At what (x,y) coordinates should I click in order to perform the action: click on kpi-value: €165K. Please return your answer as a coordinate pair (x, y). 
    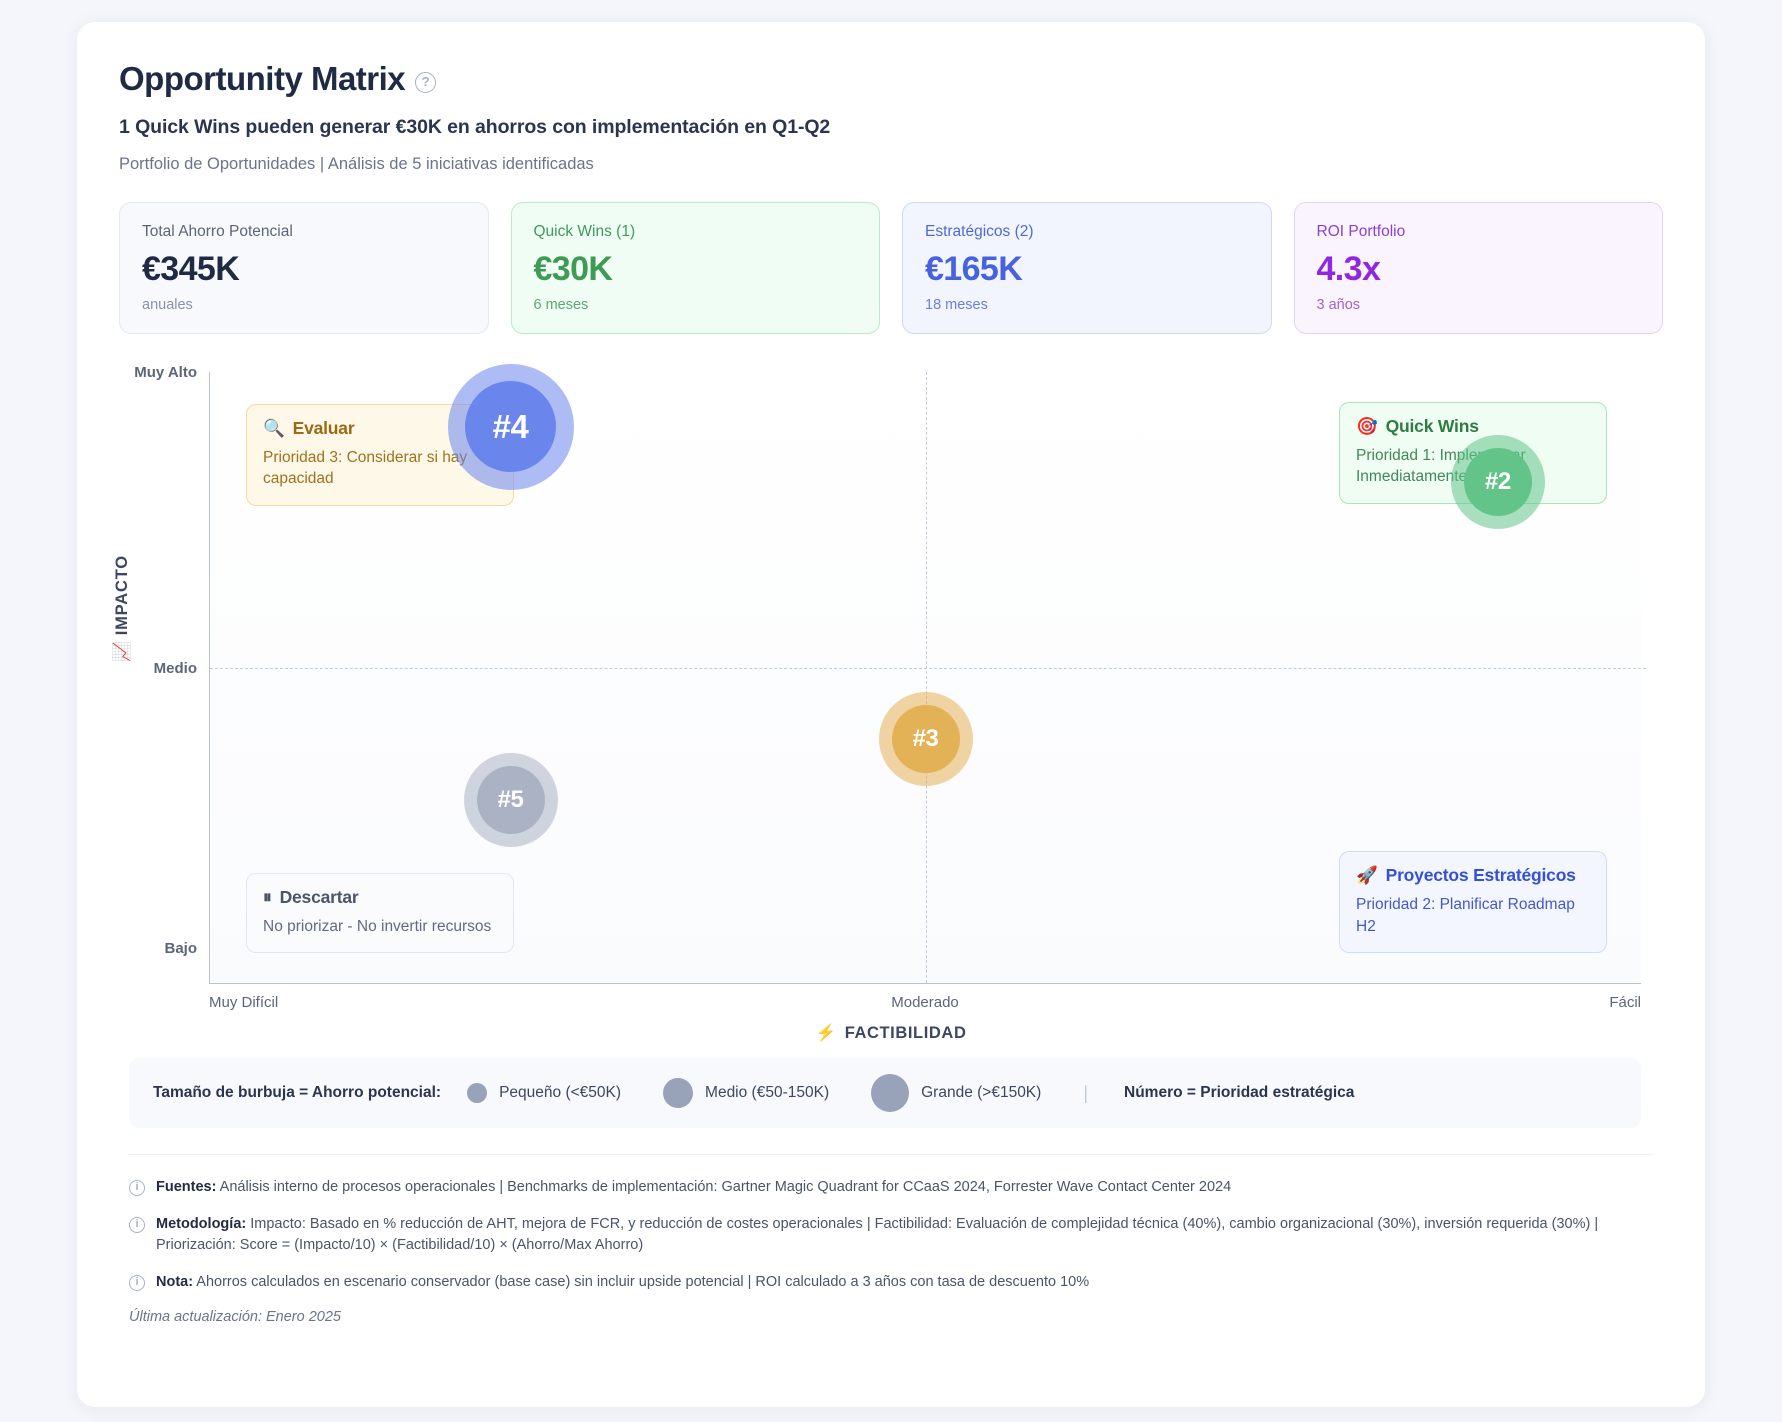
    Looking at the image, I should click on (974, 269).